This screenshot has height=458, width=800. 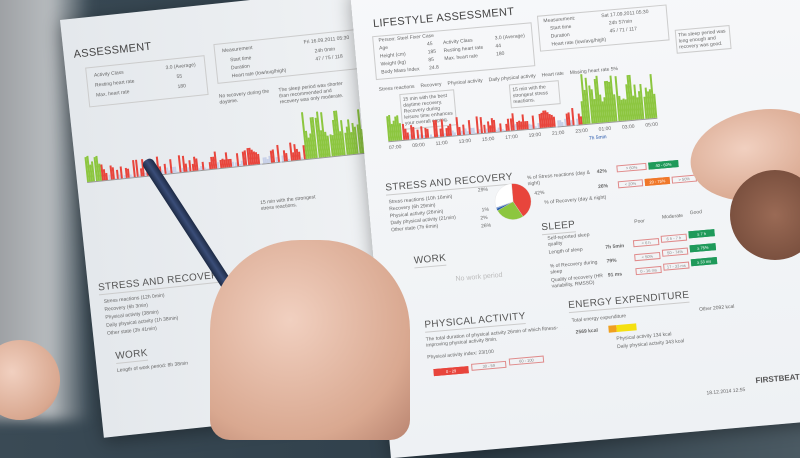 I want to click on sleep-scale-option: 50 - 74%, so click(x=675, y=252).